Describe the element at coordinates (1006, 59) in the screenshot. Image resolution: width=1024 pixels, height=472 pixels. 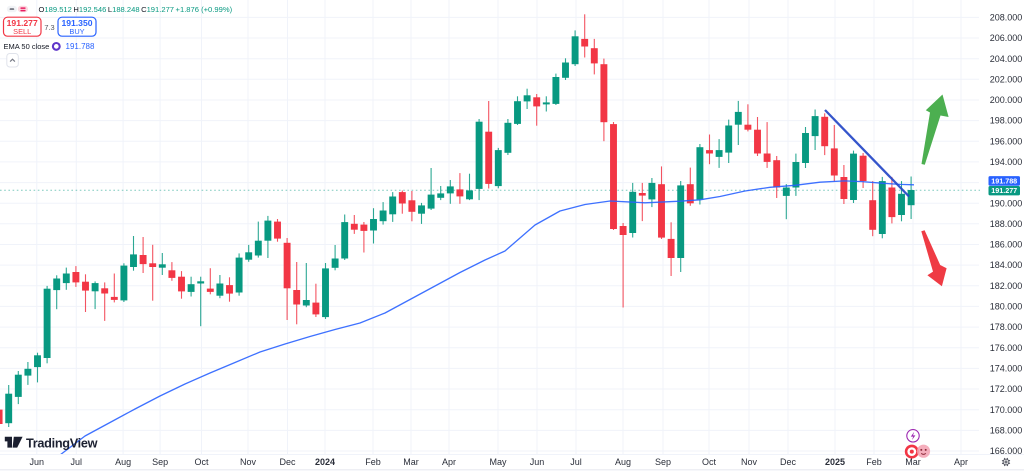
I see `svg-text: 204.000` at that location.